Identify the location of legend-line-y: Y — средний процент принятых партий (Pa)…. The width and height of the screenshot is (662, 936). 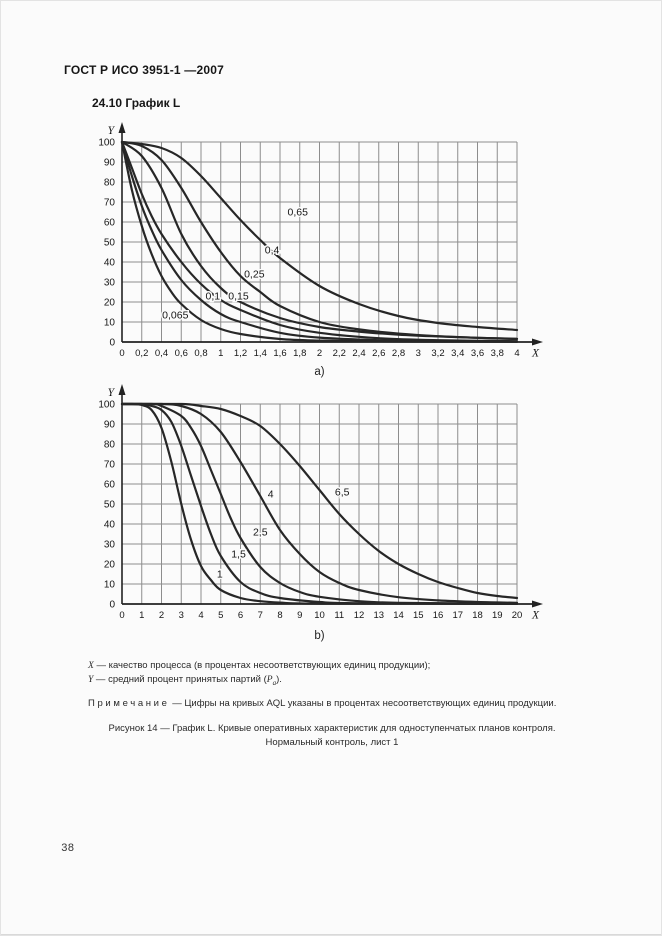
(348, 681).